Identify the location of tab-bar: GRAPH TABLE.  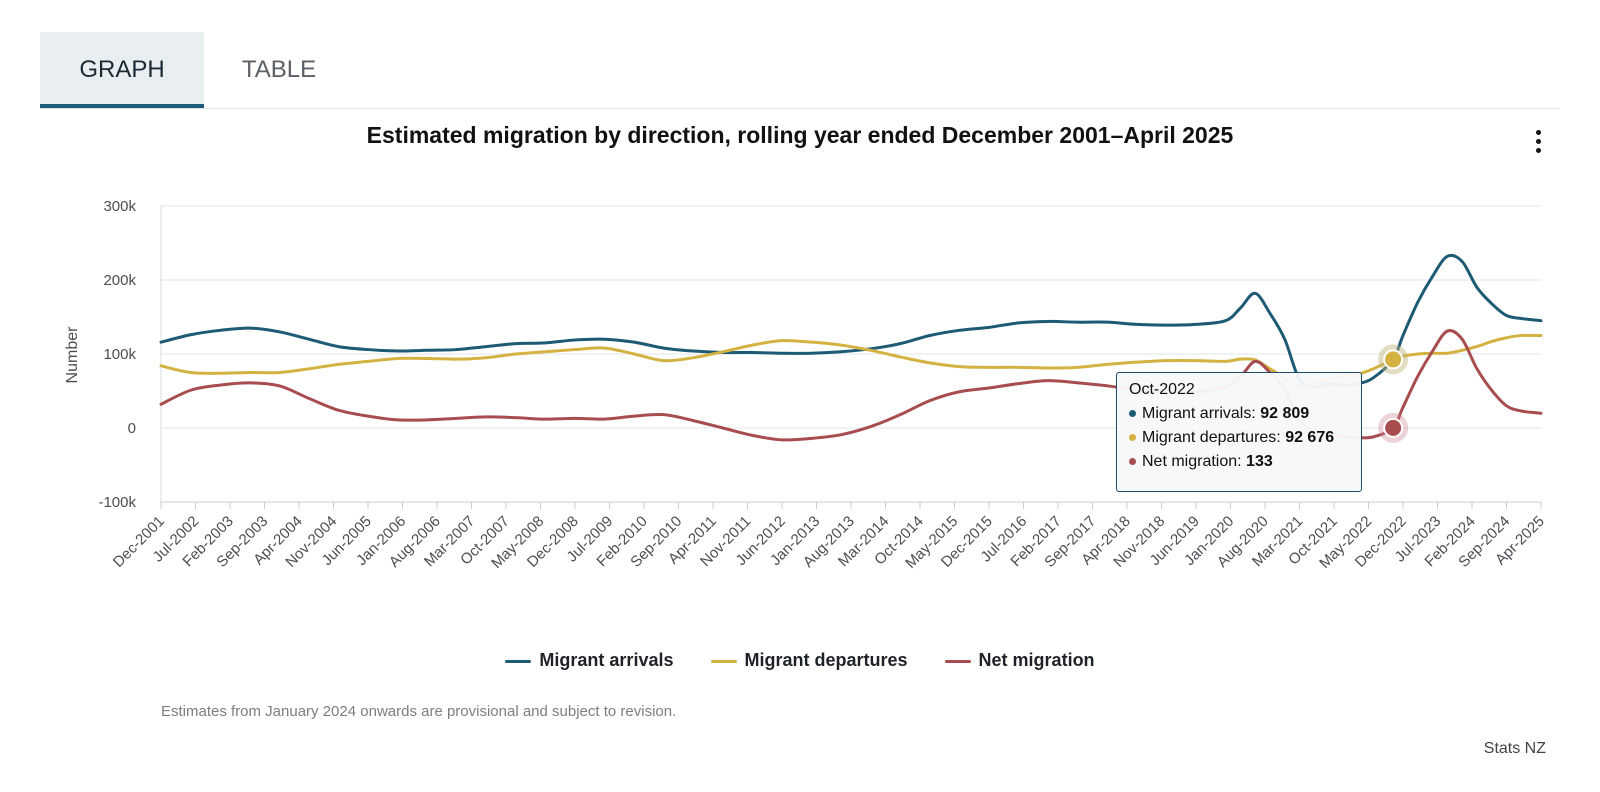
(800, 70).